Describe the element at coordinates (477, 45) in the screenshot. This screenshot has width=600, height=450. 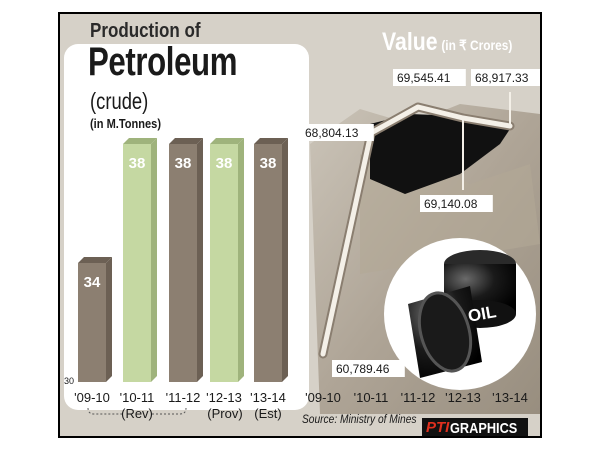
I see `line-chart-unit: (in ₹ Crores)` at that location.